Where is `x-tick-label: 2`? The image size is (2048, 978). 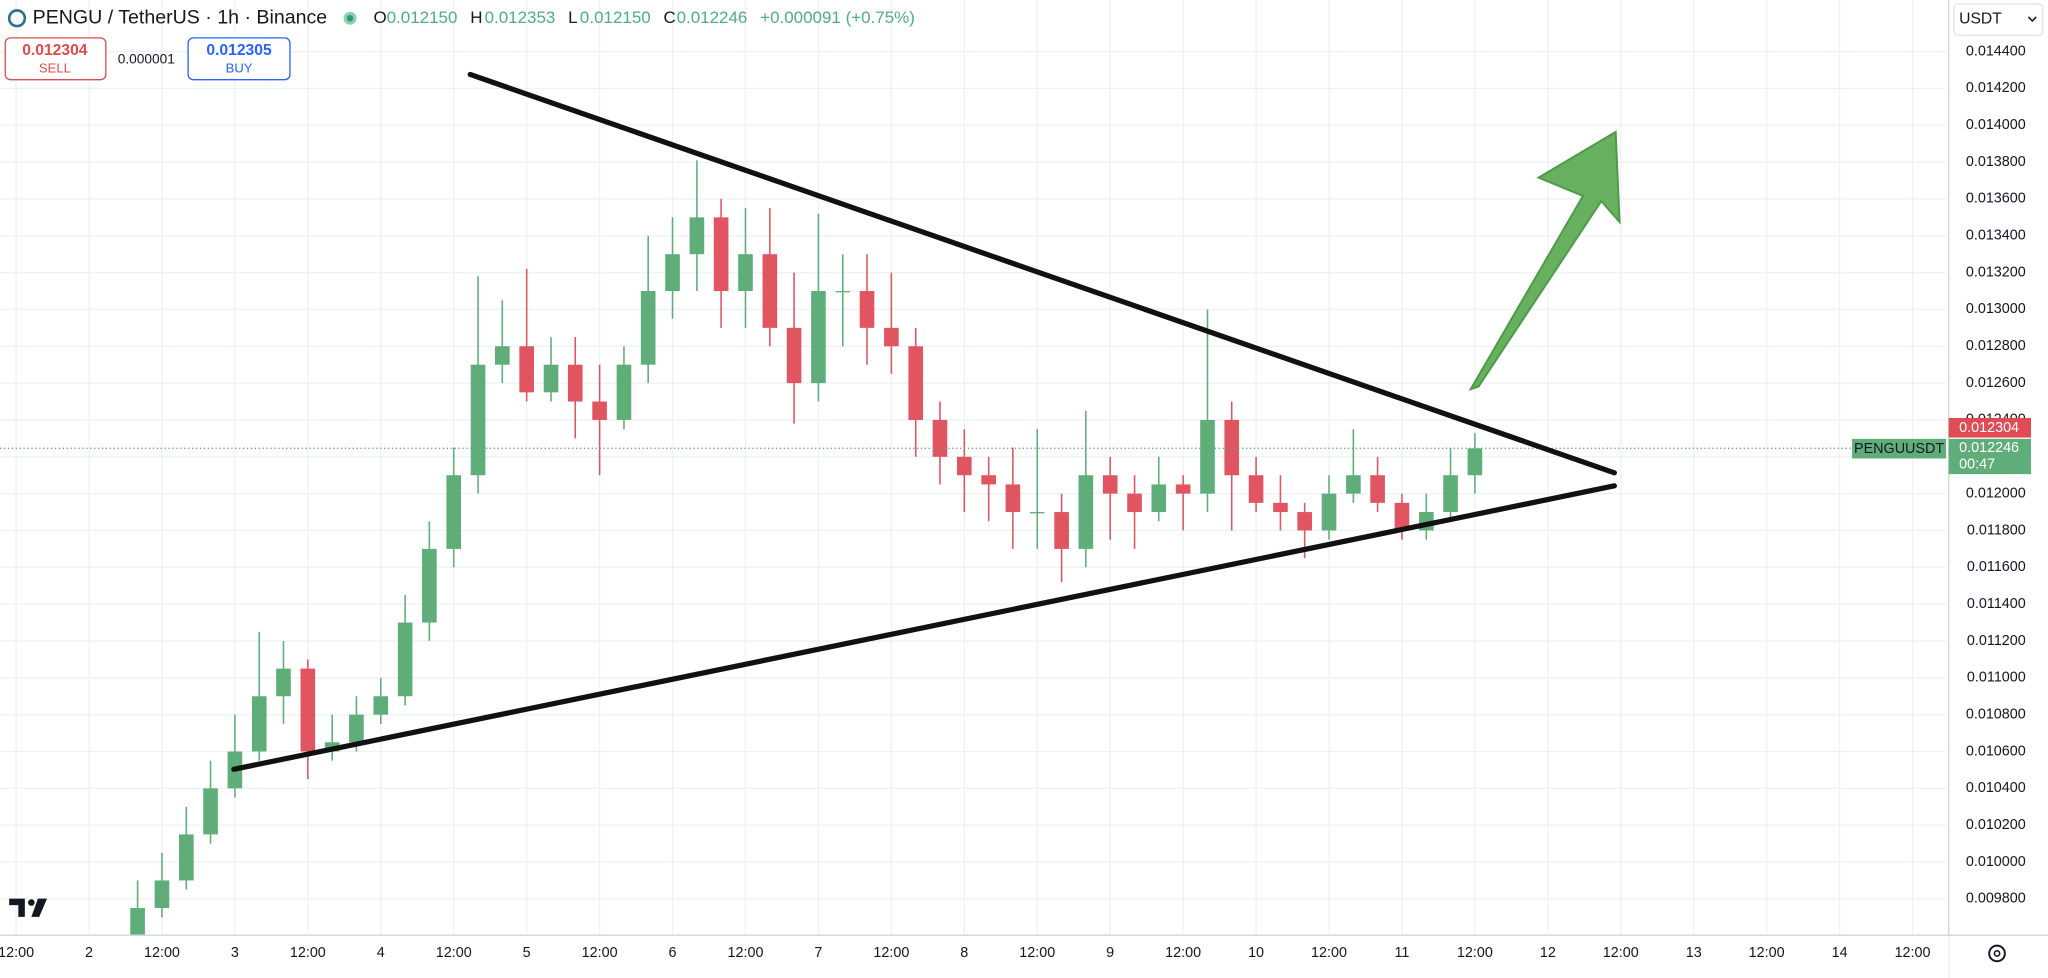
x-tick-label: 2 is located at coordinates (89, 953).